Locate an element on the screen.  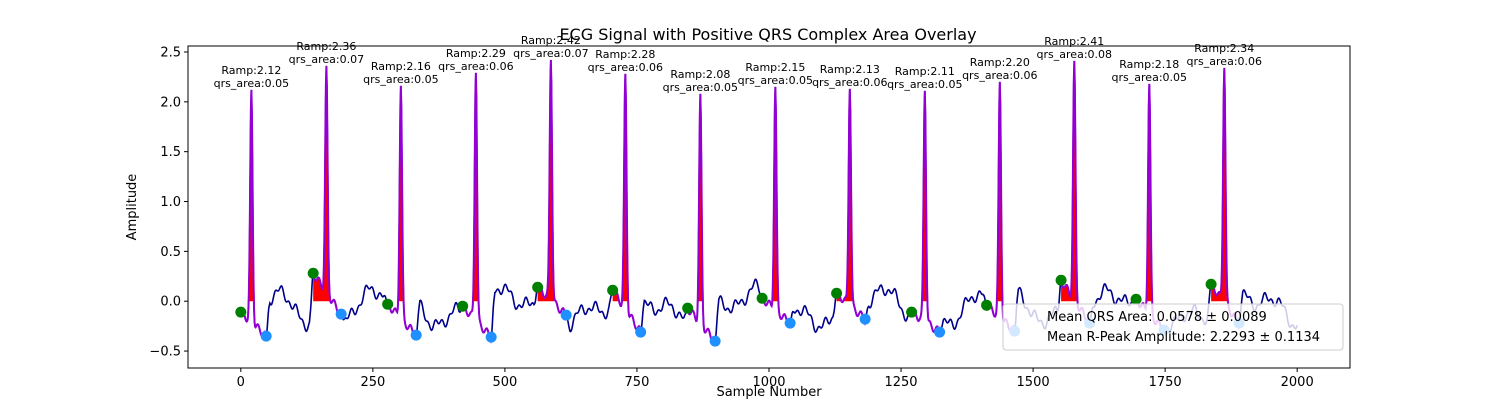
ramp-annotation: Ramp:2.18 is located at coordinates (1149, 64).